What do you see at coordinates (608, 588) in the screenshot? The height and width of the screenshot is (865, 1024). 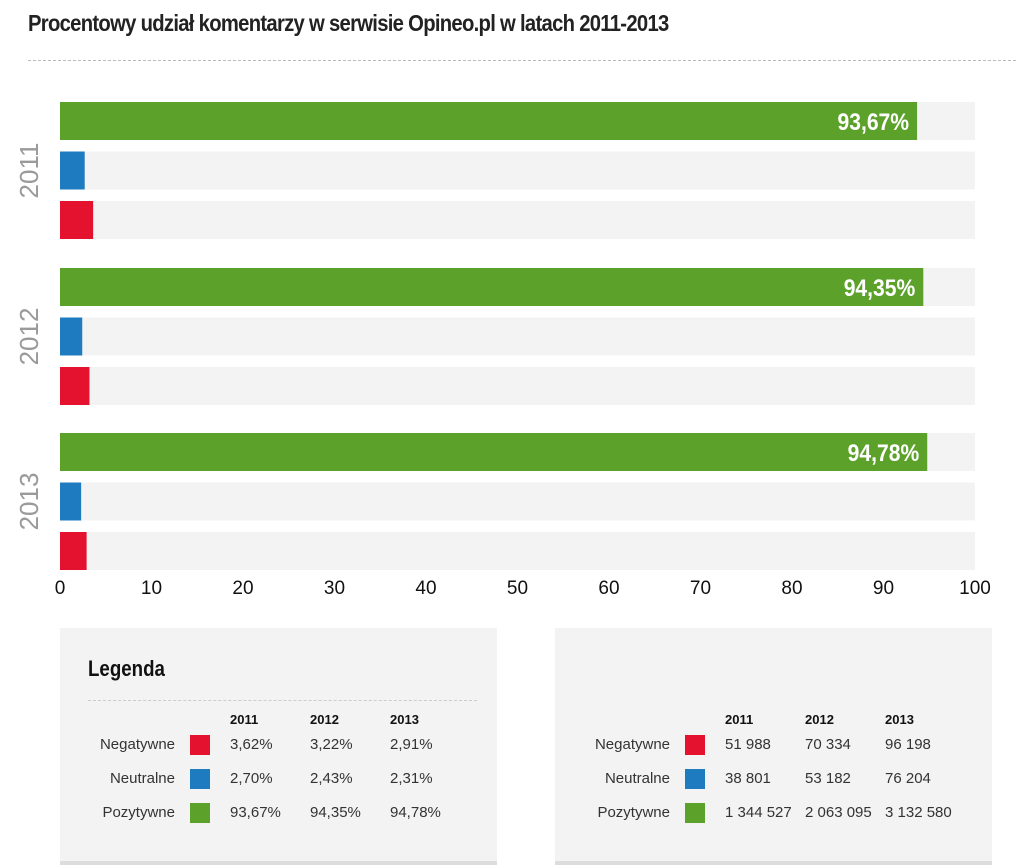 I see `x-tick-label: 60` at bounding box center [608, 588].